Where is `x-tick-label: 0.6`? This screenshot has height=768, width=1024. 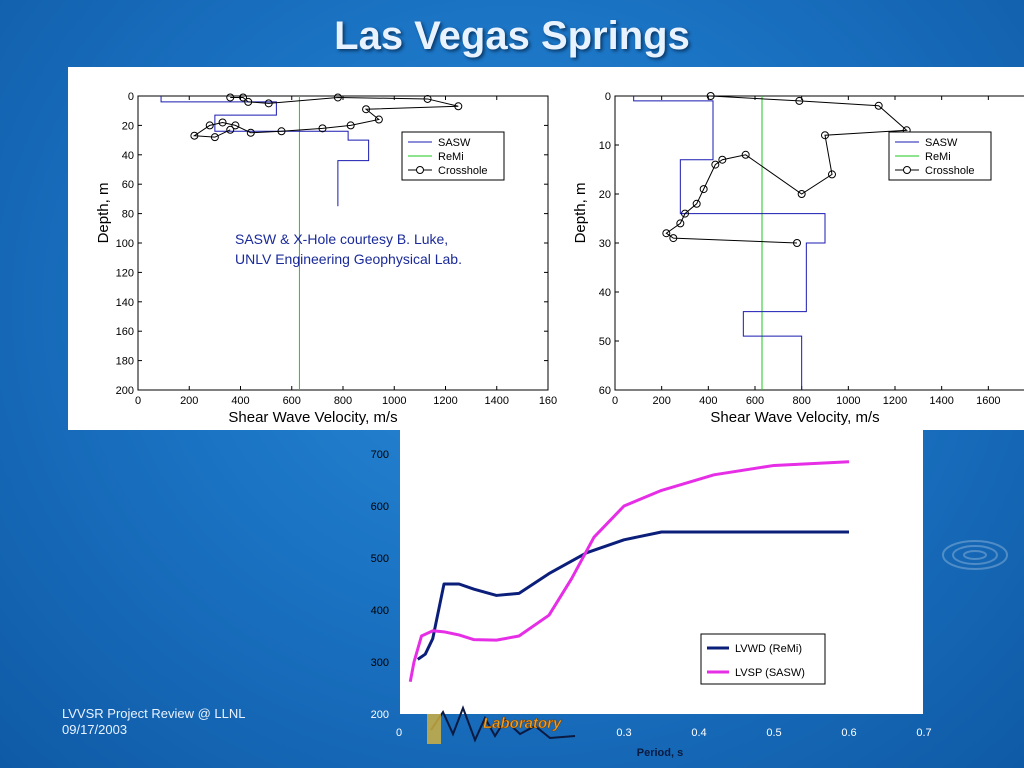 x-tick-label: 0.6 is located at coordinates (848, 733).